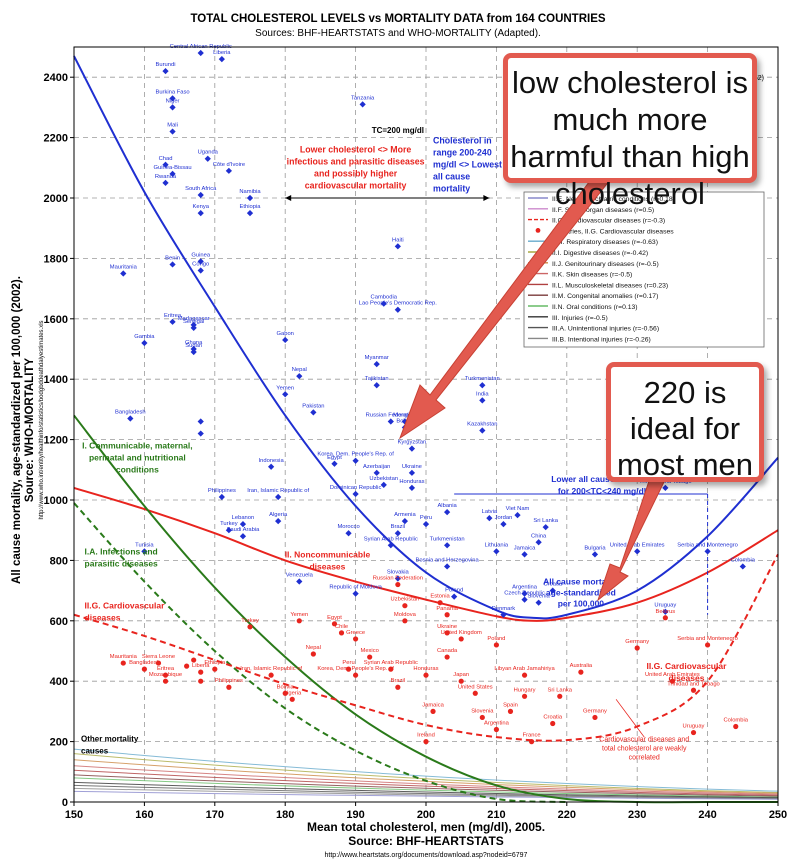 The width and height of the screenshot is (796, 866). I want to click on data-point-label: Turkey, so click(250, 621).